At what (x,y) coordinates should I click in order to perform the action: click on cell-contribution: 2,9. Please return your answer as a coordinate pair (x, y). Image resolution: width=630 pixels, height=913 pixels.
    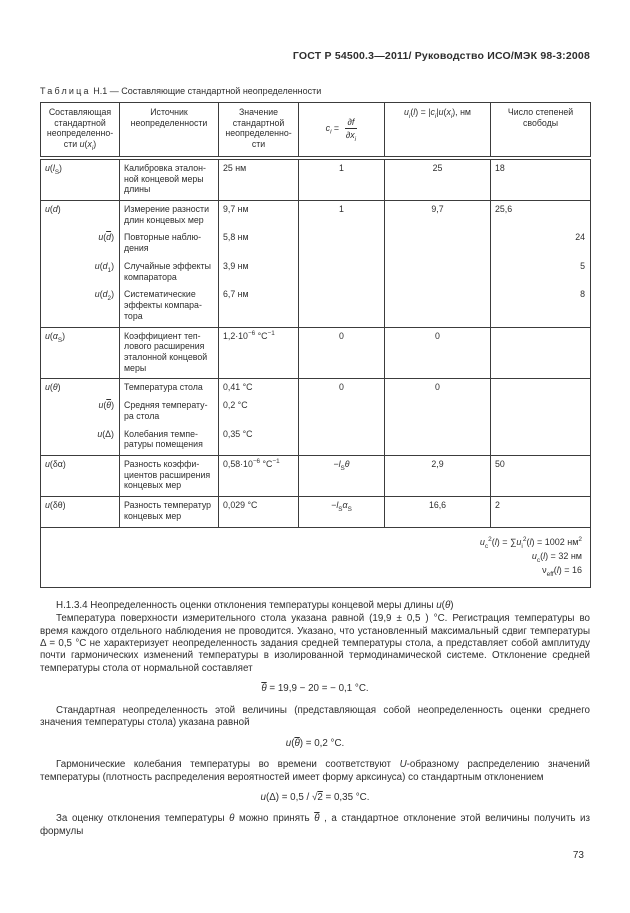
    Looking at the image, I should click on (437, 475).